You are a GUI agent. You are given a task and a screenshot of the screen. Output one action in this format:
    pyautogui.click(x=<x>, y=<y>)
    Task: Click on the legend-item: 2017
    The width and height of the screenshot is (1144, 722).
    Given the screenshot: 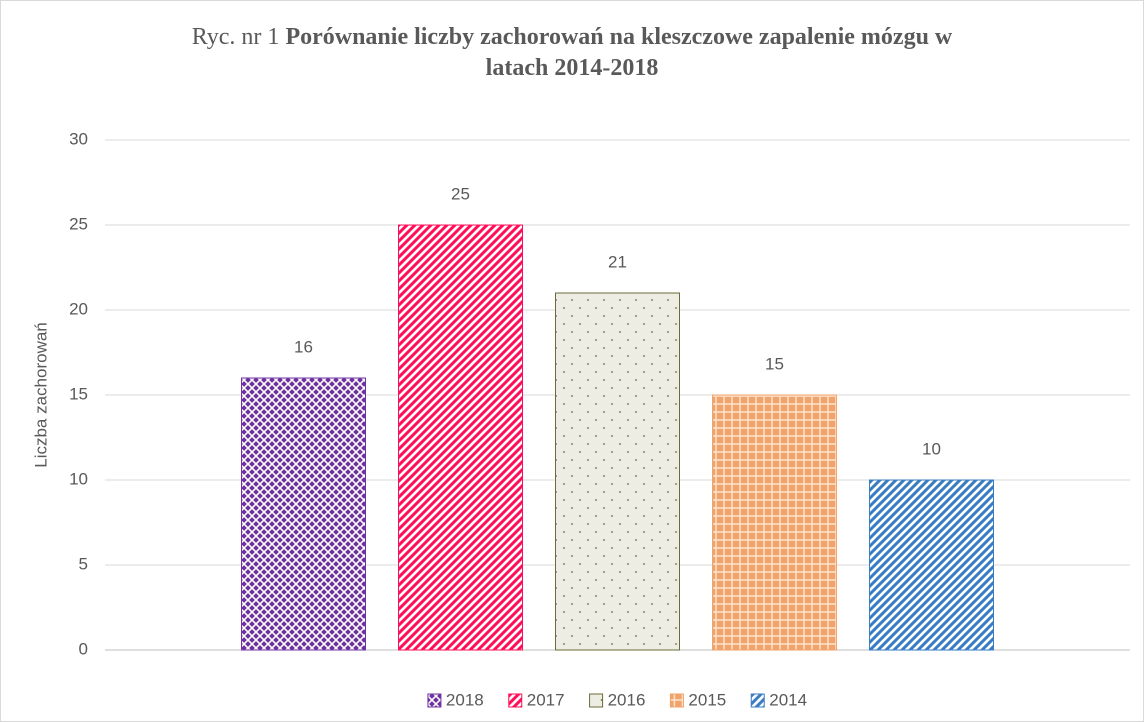 What is the action you would take?
    pyautogui.click(x=536, y=699)
    